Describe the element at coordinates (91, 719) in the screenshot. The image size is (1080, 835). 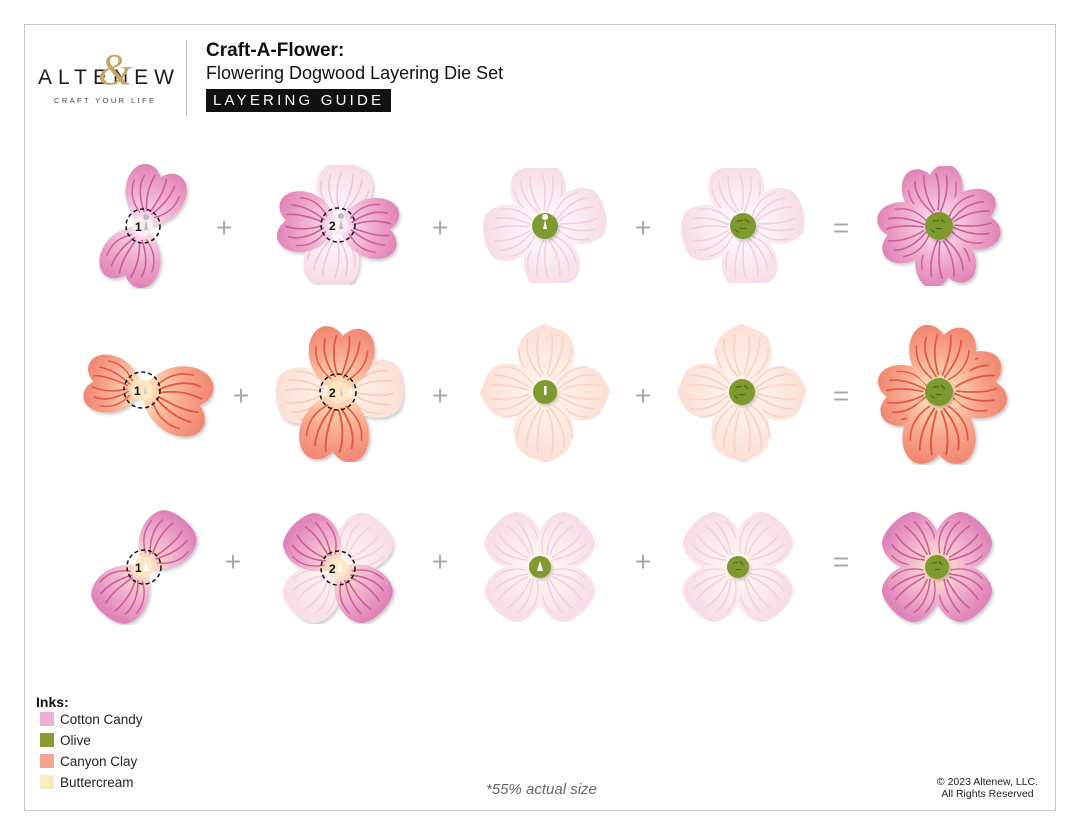
I see `legend-item-cotton-candy: Cotton Candy` at that location.